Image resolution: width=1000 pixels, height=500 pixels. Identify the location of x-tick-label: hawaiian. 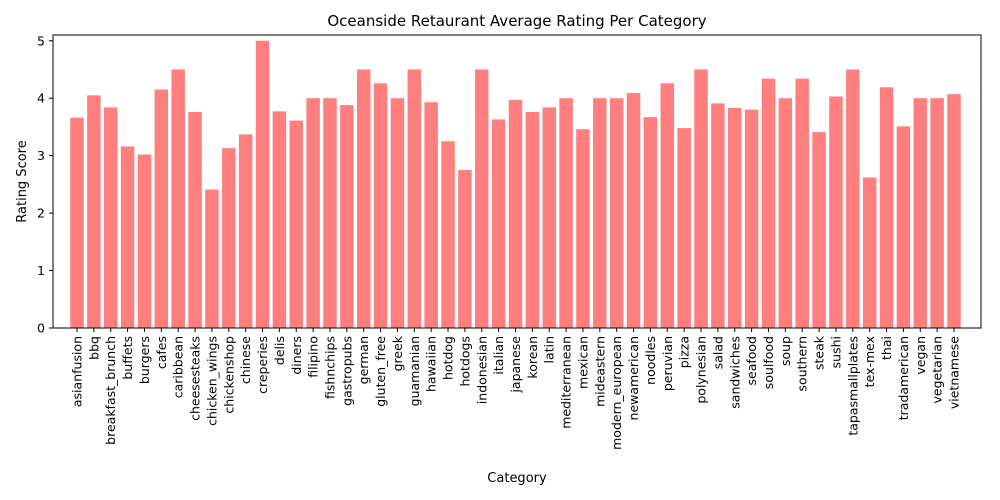
(431, 364).